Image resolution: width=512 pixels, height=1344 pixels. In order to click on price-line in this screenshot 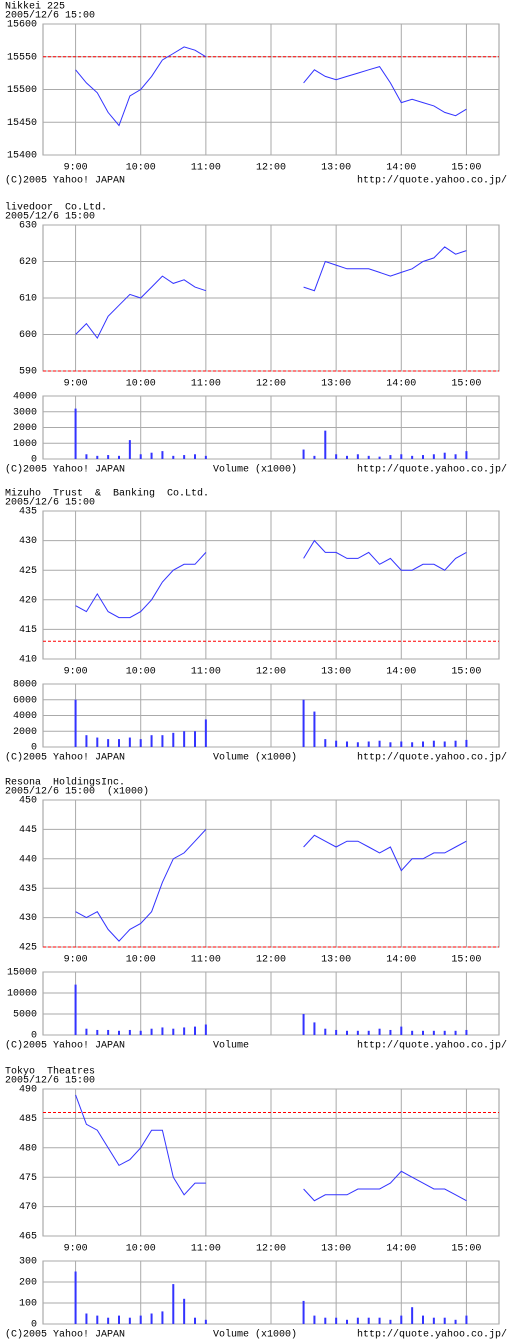, I will do `click(271, 86)`.